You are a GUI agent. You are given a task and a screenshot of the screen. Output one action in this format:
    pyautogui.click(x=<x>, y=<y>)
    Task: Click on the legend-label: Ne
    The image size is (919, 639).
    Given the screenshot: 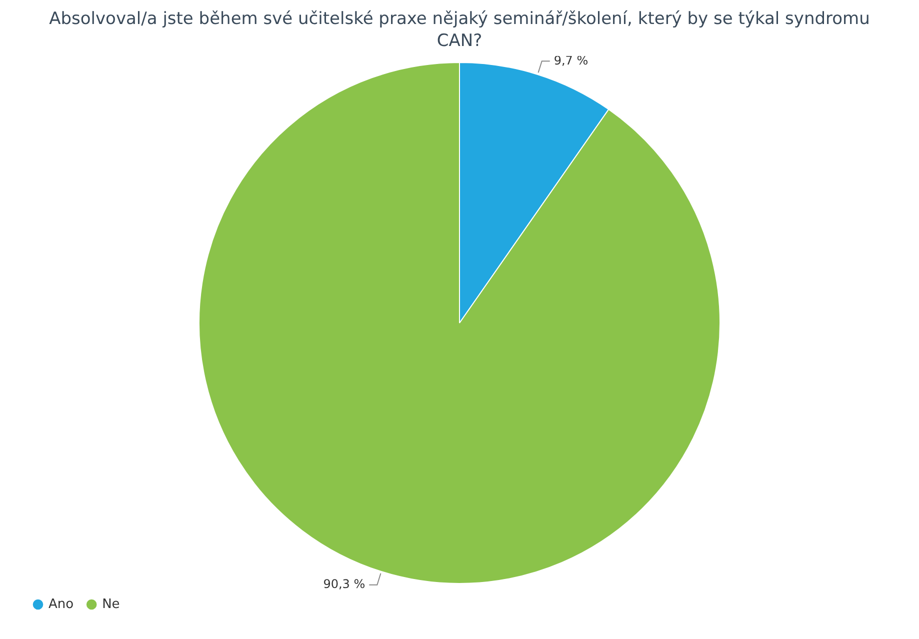 What is the action you would take?
    pyautogui.click(x=111, y=604)
    